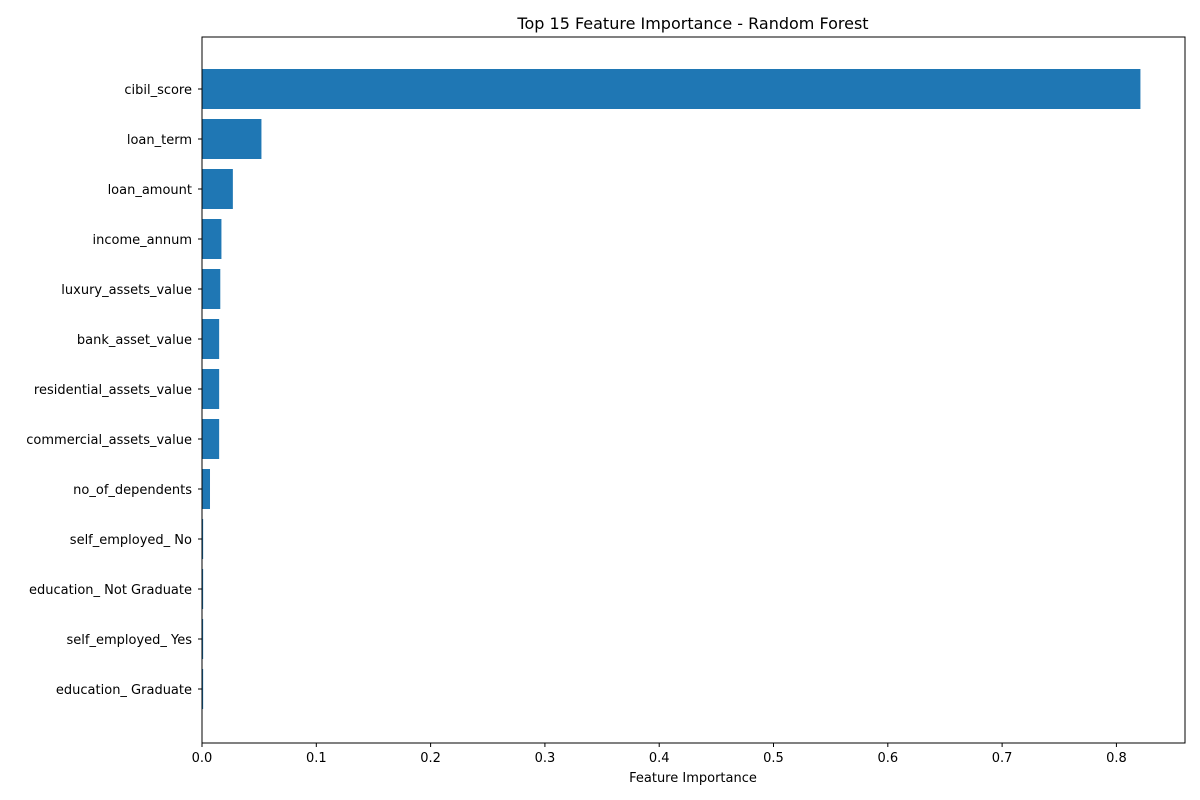  I want to click on x-tick-label: 0.8, so click(1116, 758).